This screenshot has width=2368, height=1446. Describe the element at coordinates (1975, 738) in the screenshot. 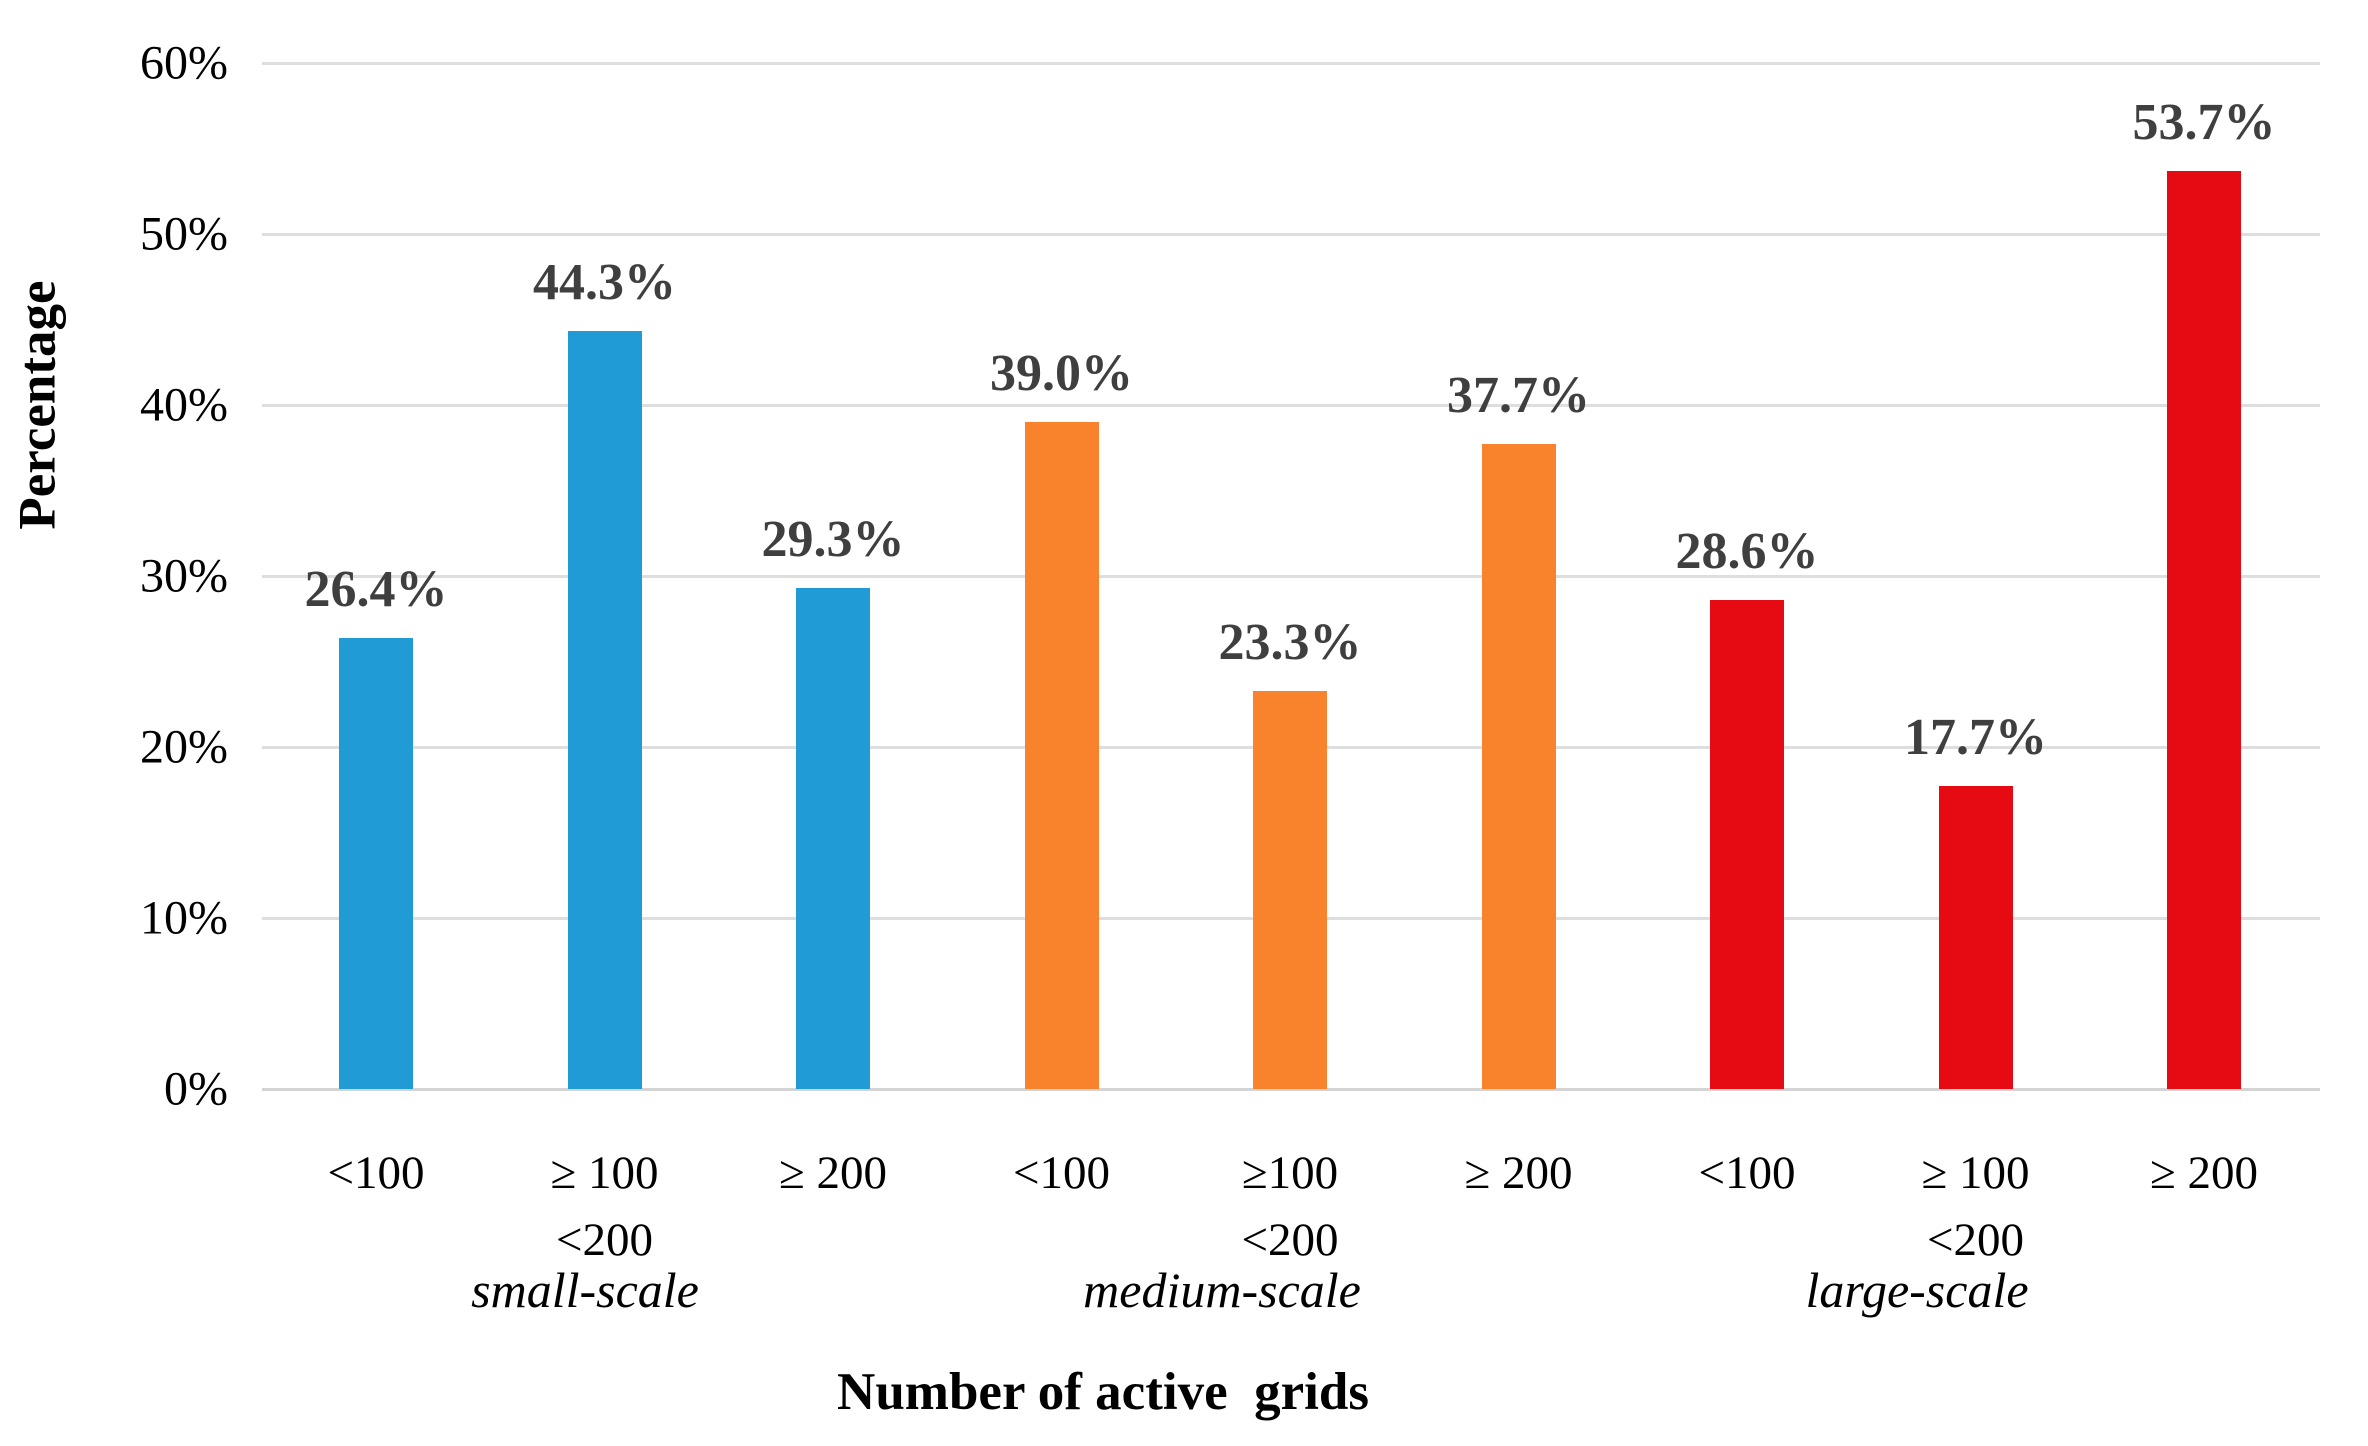

I see `bar-value-label: 17.7%` at that location.